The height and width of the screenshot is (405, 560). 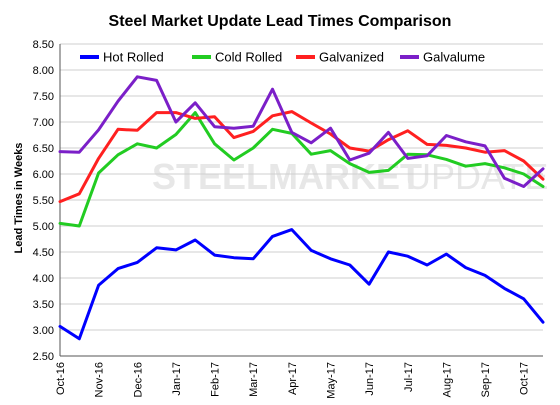 What do you see at coordinates (43, 123) in the screenshot?
I see `y-tick-label: 7.00` at bounding box center [43, 123].